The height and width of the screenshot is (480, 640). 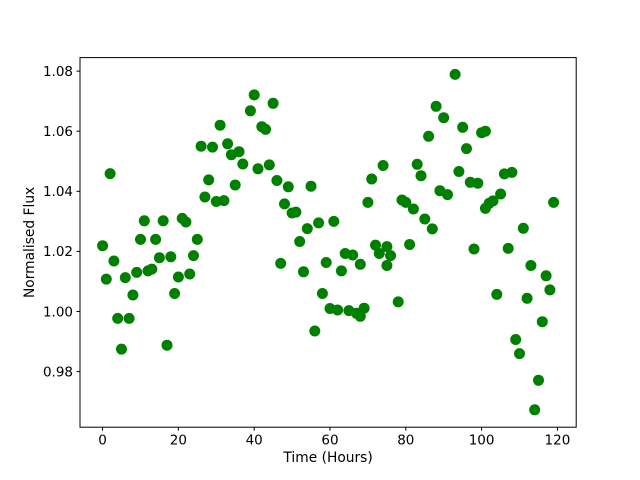 What do you see at coordinates (329, 441) in the screenshot?
I see `x-tick-label: 60` at bounding box center [329, 441].